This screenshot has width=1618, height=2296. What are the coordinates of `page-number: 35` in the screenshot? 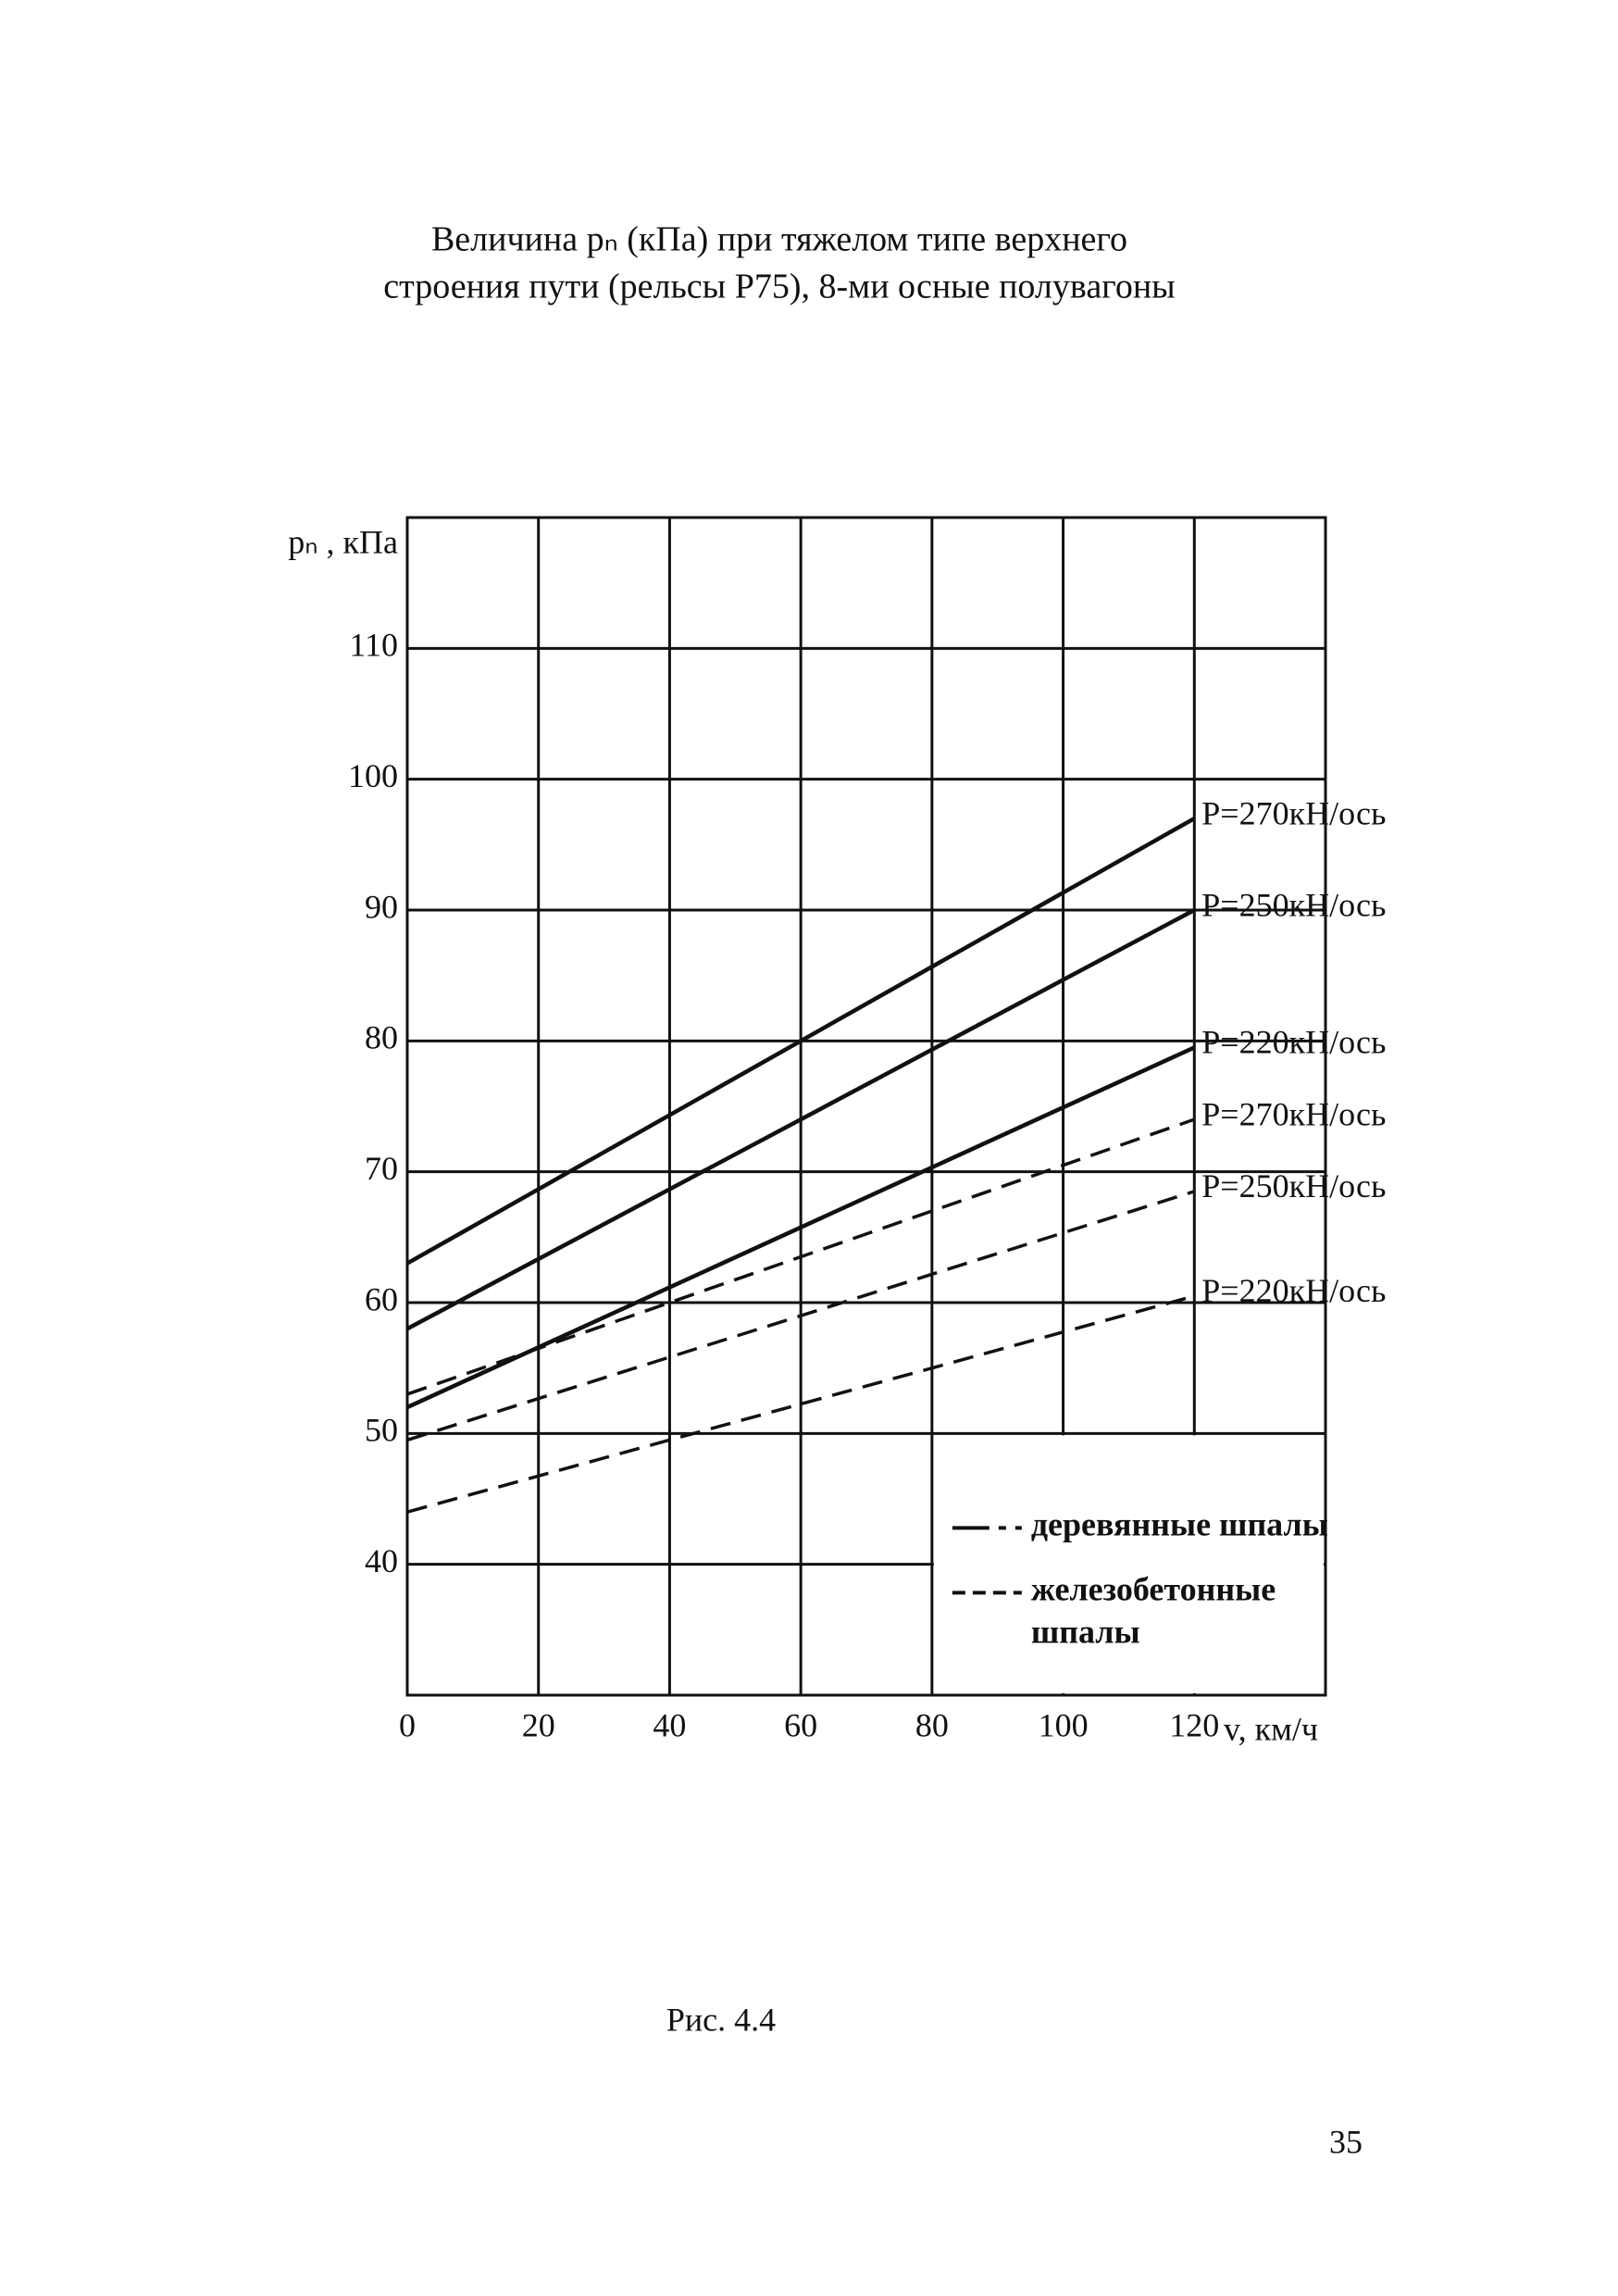 It's located at (1346, 2141).